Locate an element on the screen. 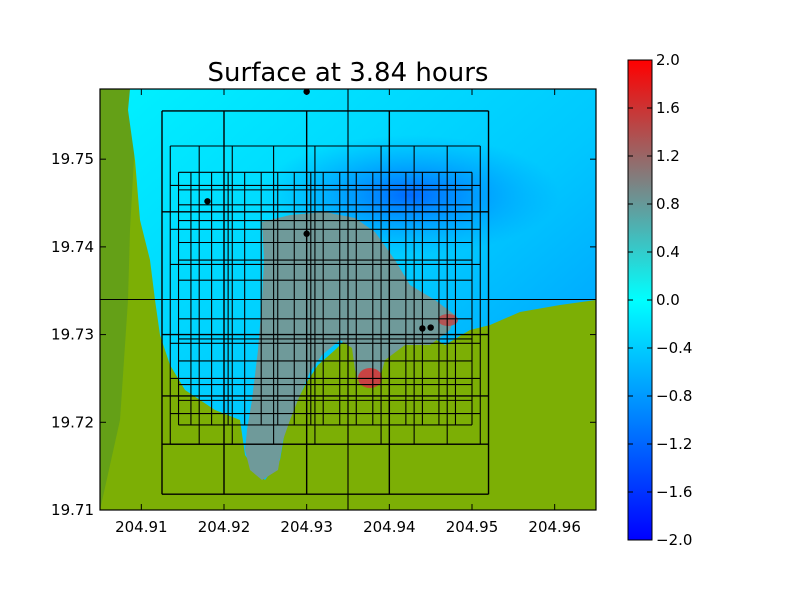  y-tick-label: 19.71 is located at coordinates (72, 510).